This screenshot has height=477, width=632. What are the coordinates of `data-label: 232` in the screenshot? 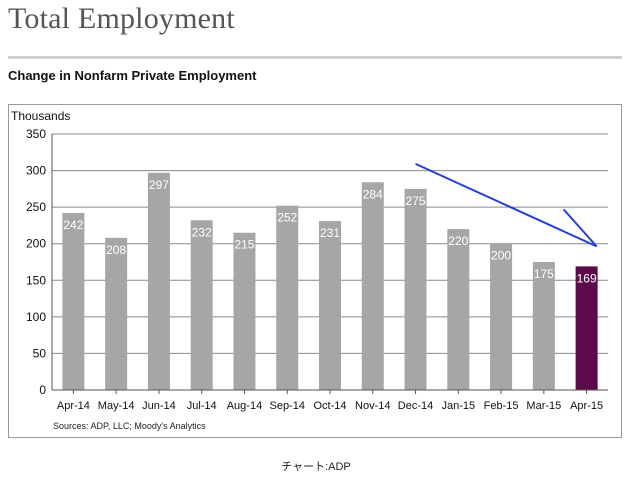 It's located at (202, 232).